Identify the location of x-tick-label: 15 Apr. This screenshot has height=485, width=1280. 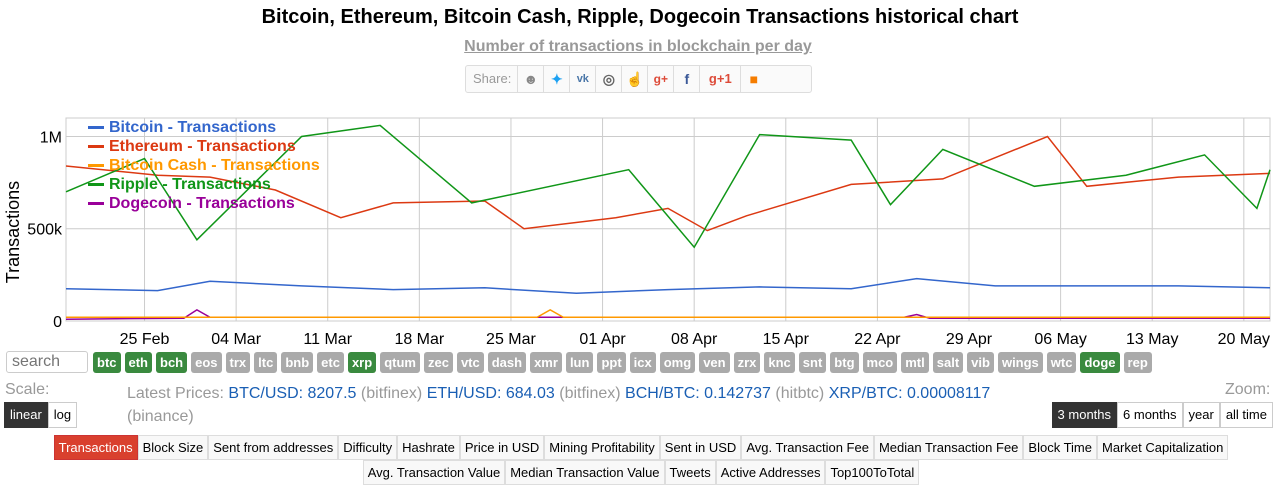
(786, 339).